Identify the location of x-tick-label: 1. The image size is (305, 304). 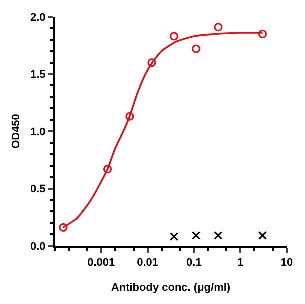
(241, 263).